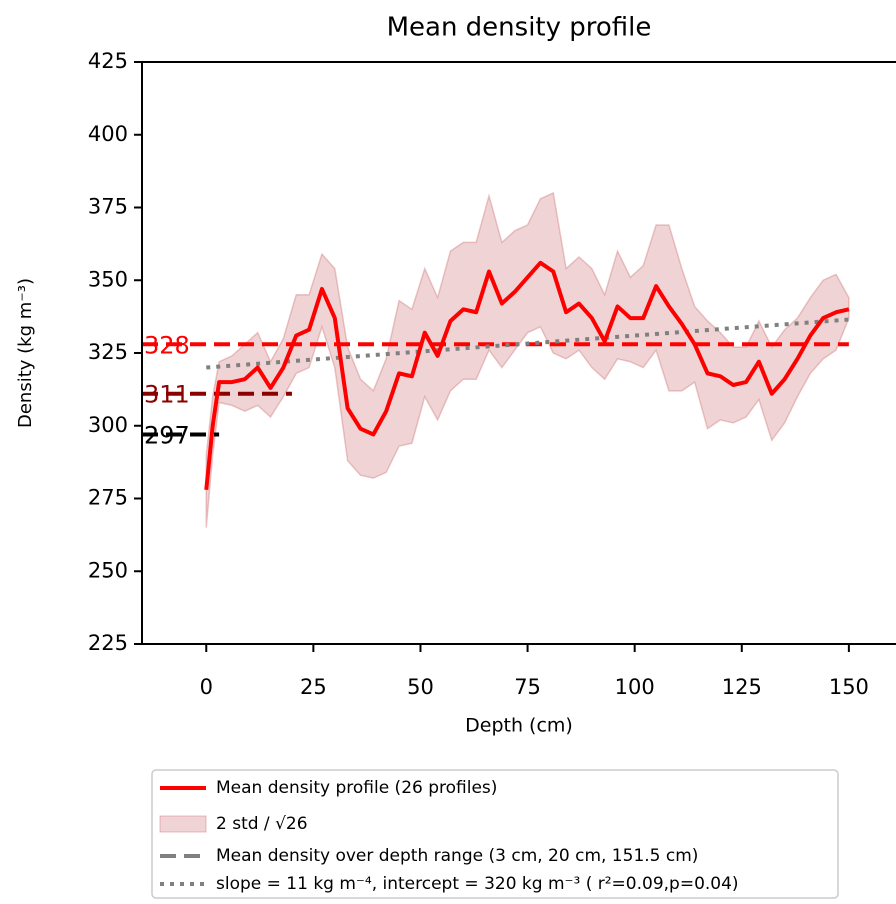 The image size is (896, 904). What do you see at coordinates (167, 395) in the screenshot?
I see `reference-label: 311` at bounding box center [167, 395].